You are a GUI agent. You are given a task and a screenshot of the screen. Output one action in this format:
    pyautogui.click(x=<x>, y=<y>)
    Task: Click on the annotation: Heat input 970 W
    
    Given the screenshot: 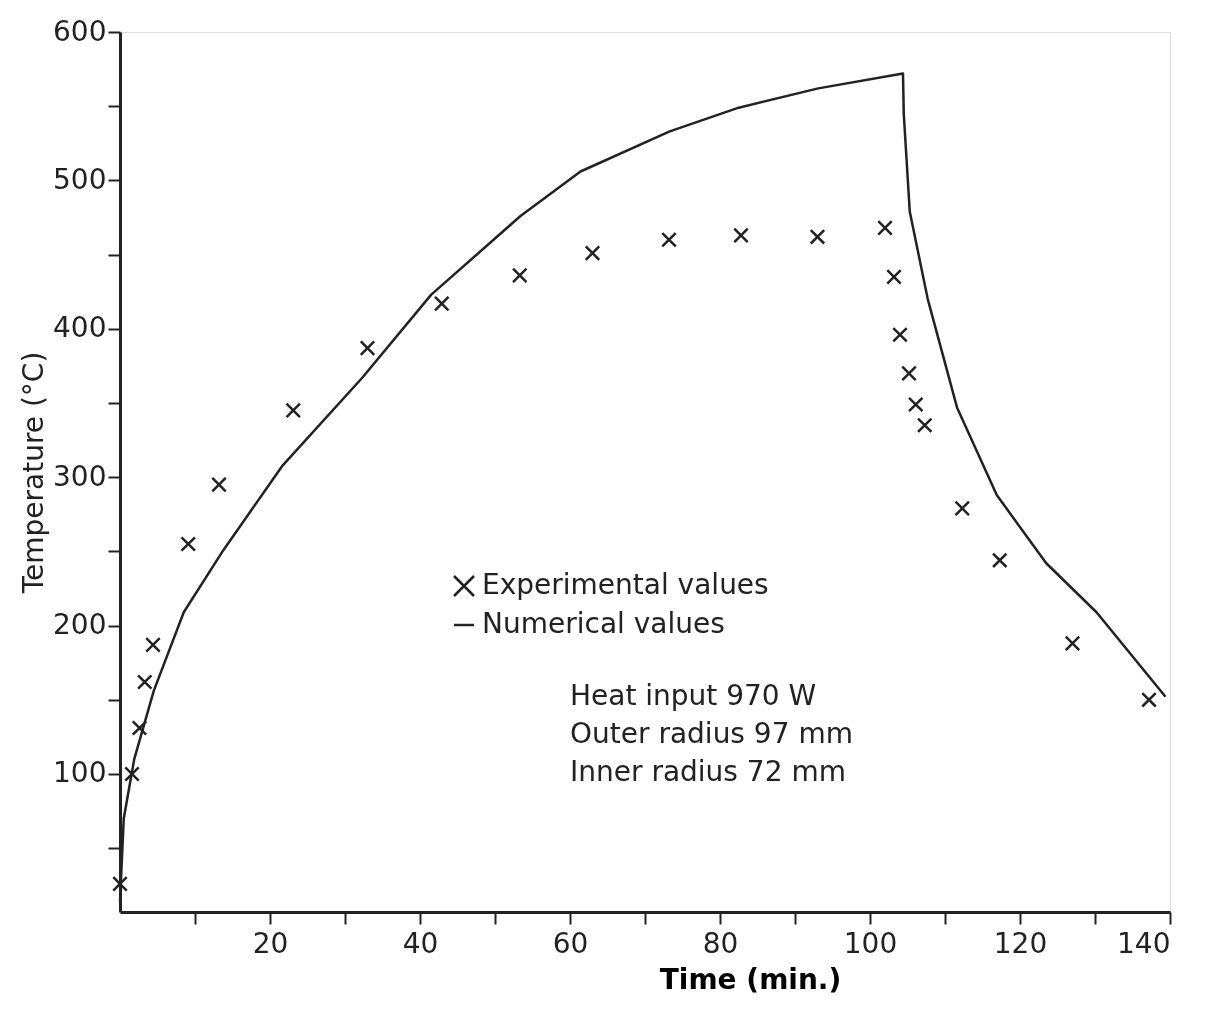 What is the action you would take?
    pyautogui.click(x=693, y=695)
    